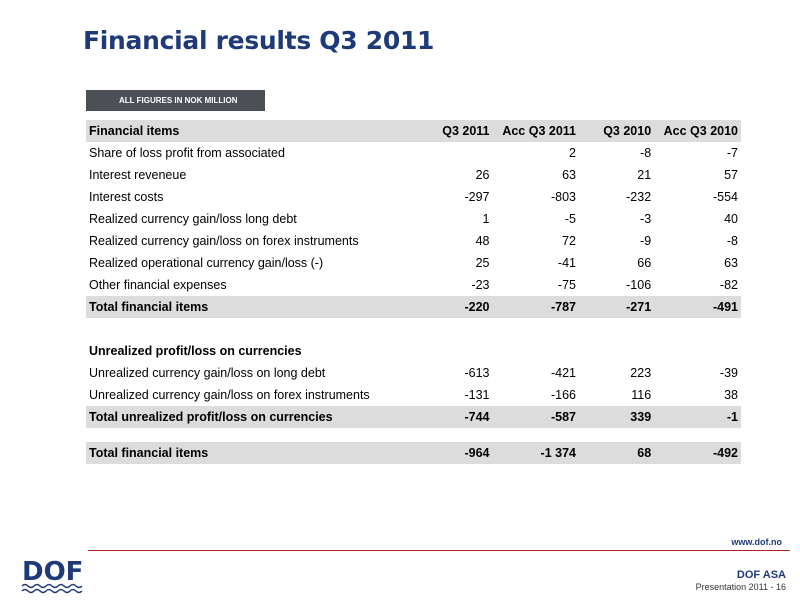 The height and width of the screenshot is (600, 800). Describe the element at coordinates (641, 395) in the screenshot. I see `cell-value: 116` at that location.